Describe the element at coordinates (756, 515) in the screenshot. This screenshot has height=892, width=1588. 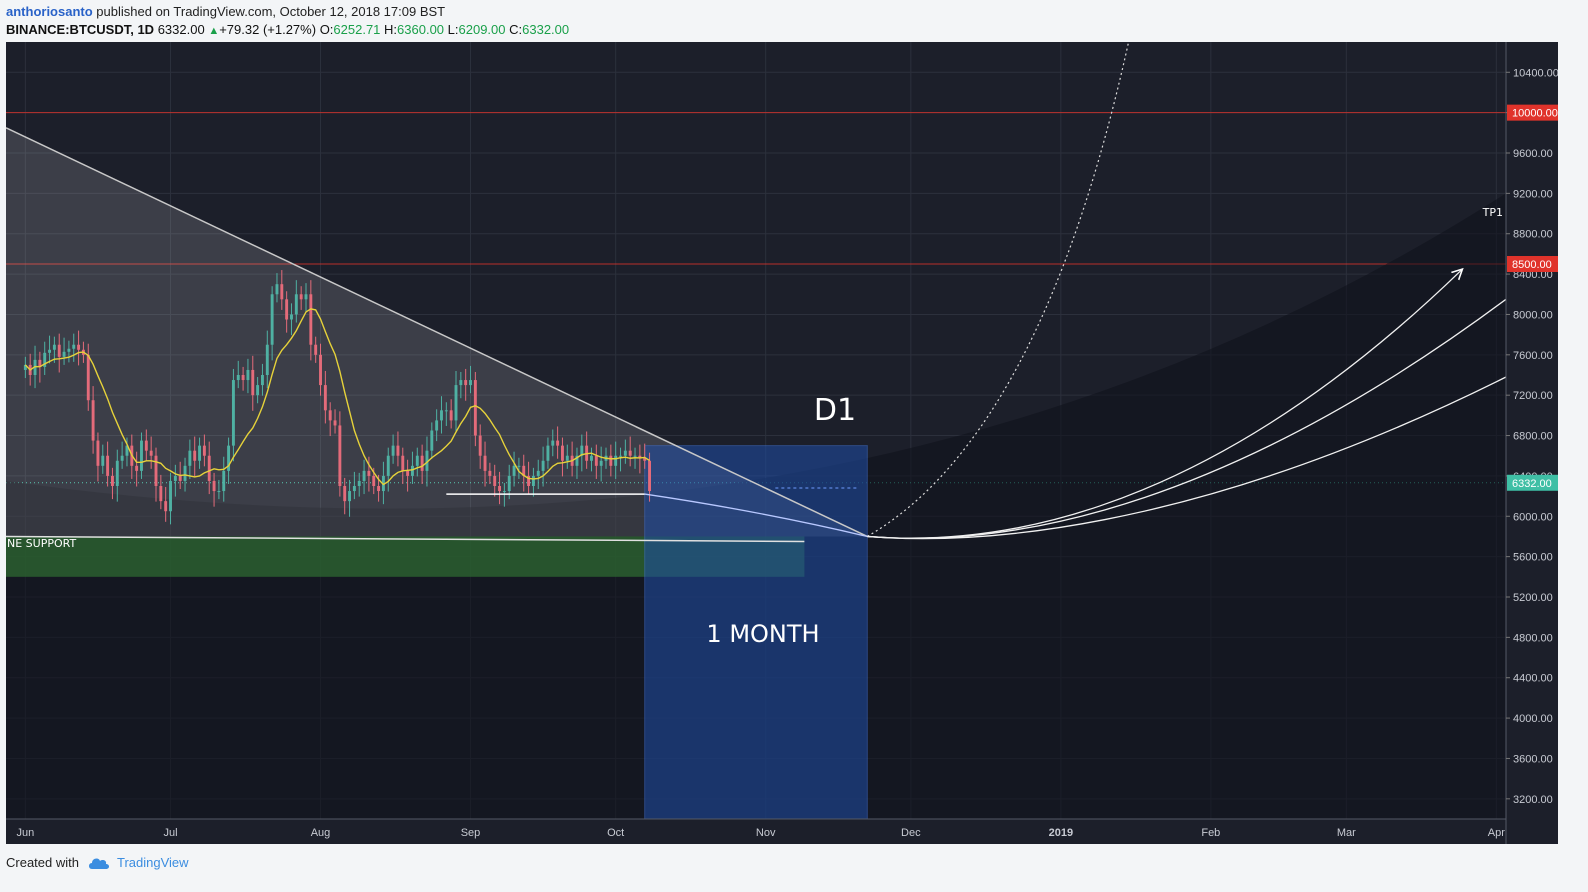
I see `projection-path` at that location.